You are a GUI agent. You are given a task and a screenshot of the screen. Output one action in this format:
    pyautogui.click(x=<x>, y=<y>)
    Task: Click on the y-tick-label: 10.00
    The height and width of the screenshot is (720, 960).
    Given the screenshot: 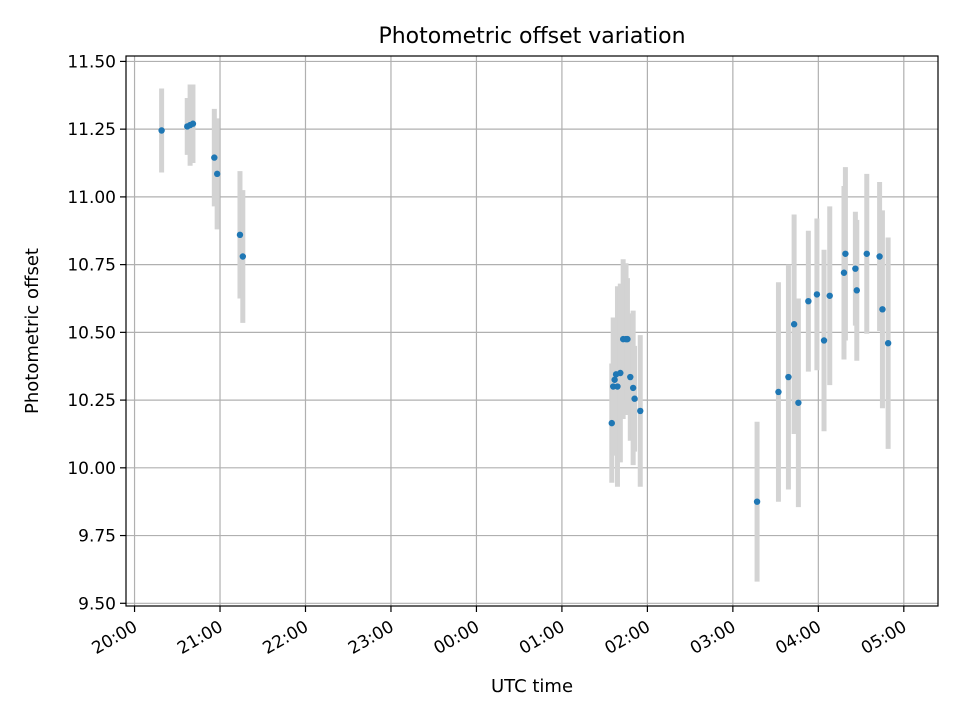 What is the action you would take?
    pyautogui.click(x=91, y=469)
    